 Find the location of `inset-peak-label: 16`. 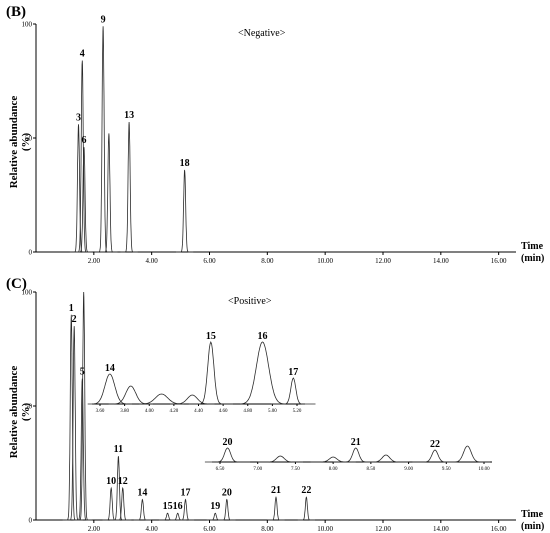

inset-peak-label: 16 is located at coordinates (263, 336).